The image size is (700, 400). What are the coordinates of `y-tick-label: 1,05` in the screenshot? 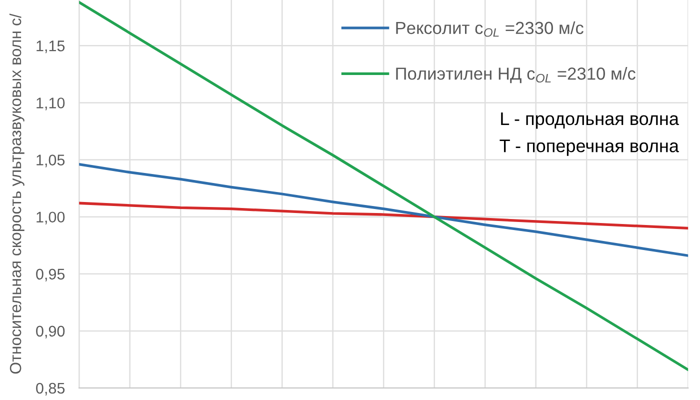 It's located at (50, 161).